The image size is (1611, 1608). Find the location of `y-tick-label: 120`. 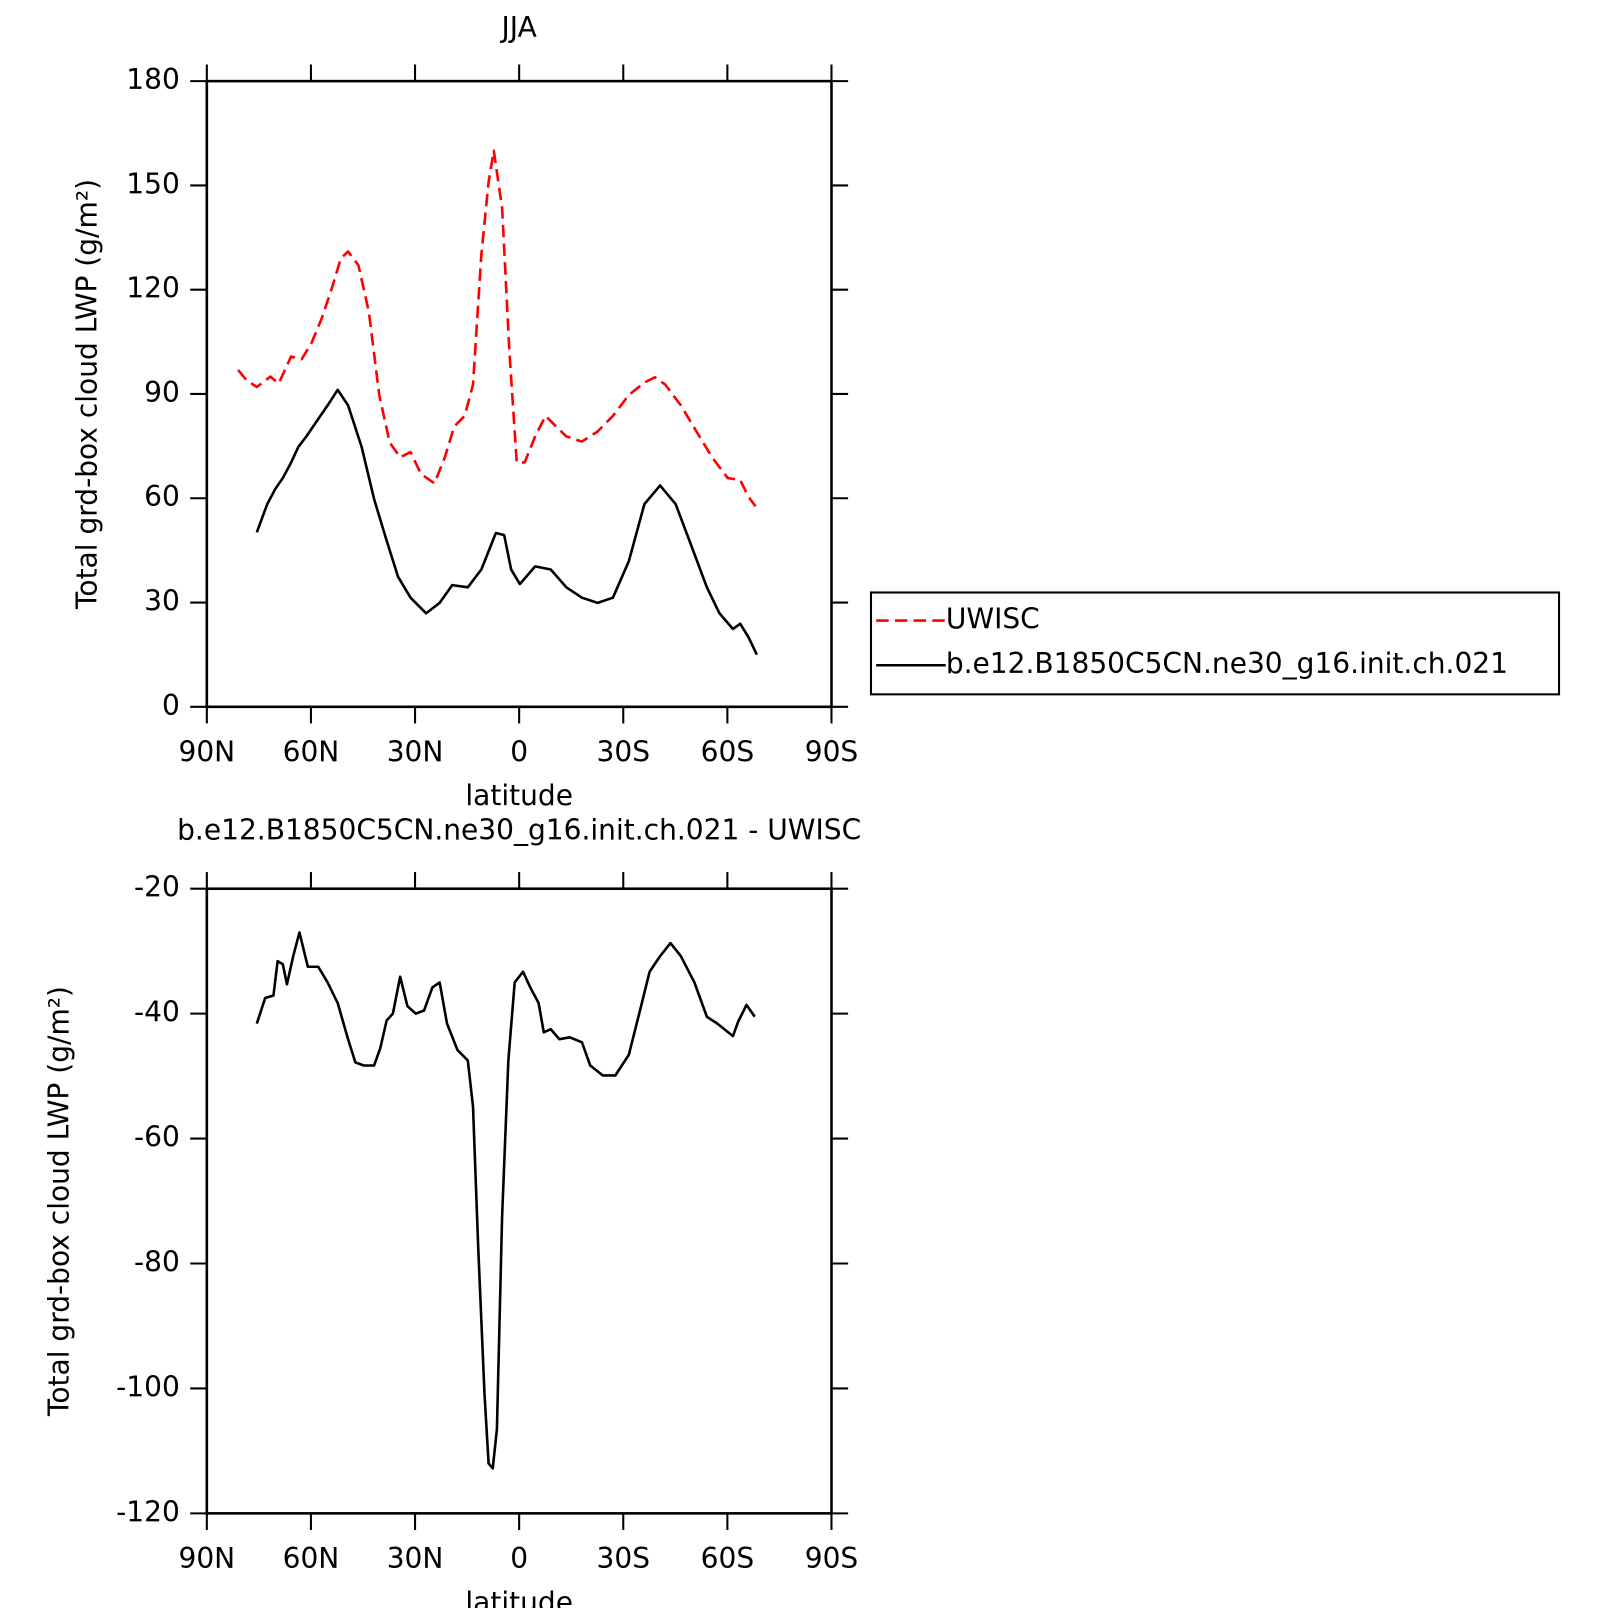

y-tick-label: 120 is located at coordinates (153, 288).